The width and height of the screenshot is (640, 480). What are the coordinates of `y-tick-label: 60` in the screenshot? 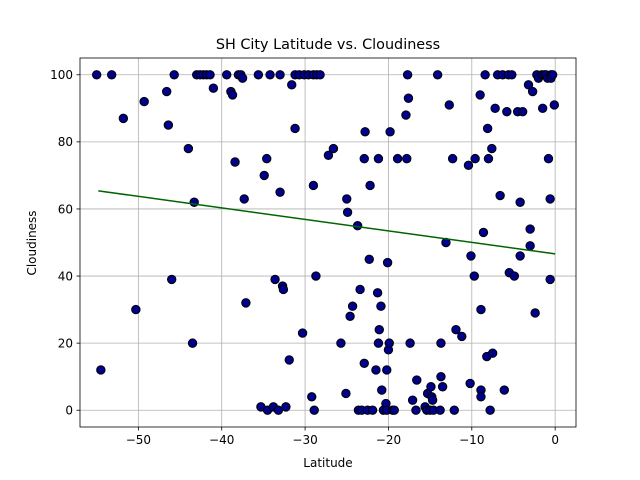 It's located at (65, 209).